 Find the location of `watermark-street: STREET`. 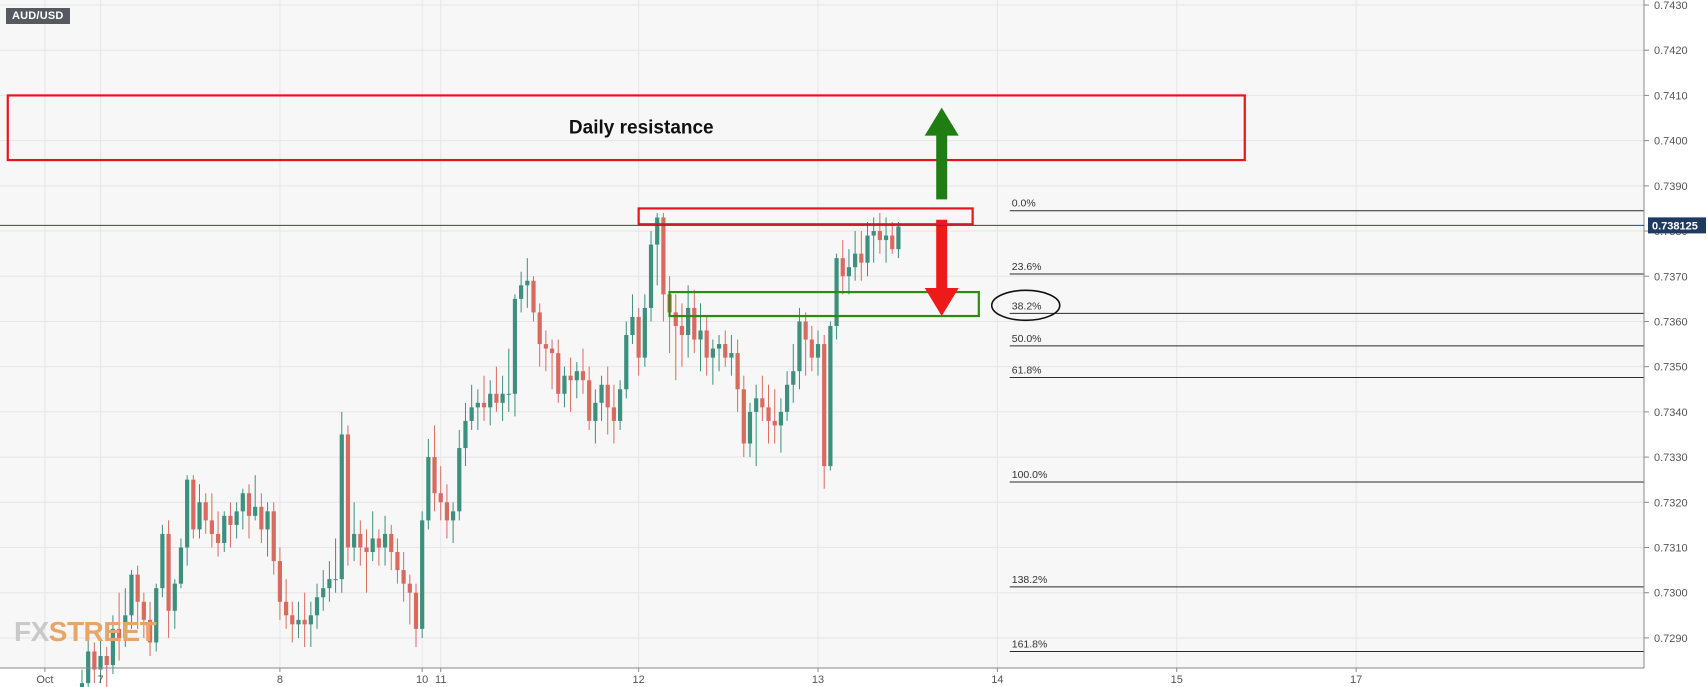

watermark-street: STREET is located at coordinates (102, 631).